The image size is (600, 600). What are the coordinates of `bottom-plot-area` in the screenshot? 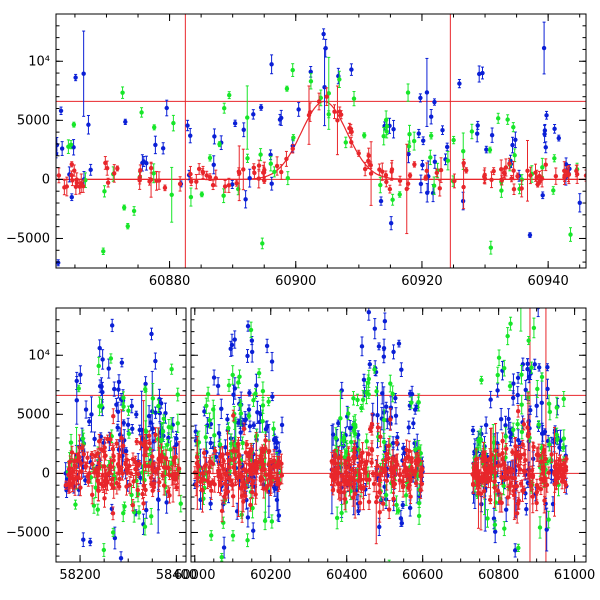 It's located at (121, 440).